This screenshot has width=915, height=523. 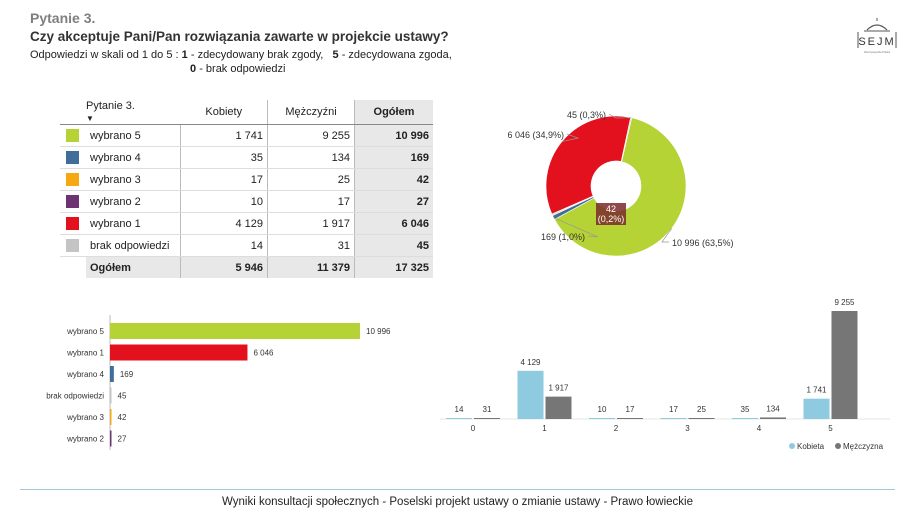 I want to click on scale-1-text: - zdecydowany brak zgody,, so click(x=257, y=55).